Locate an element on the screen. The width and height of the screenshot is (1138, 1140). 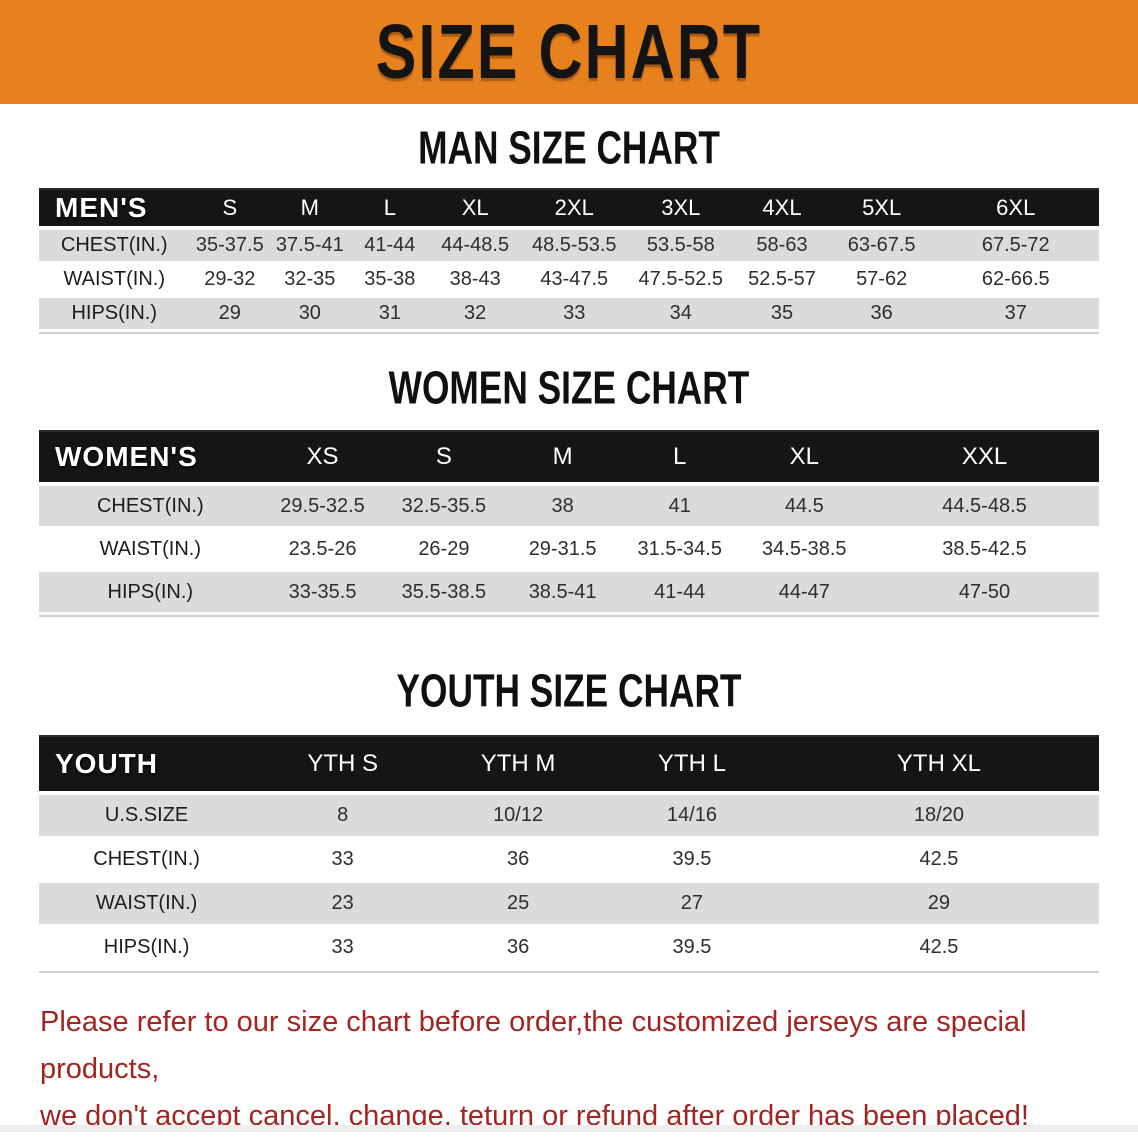
size-value: 30 is located at coordinates (310, 315).